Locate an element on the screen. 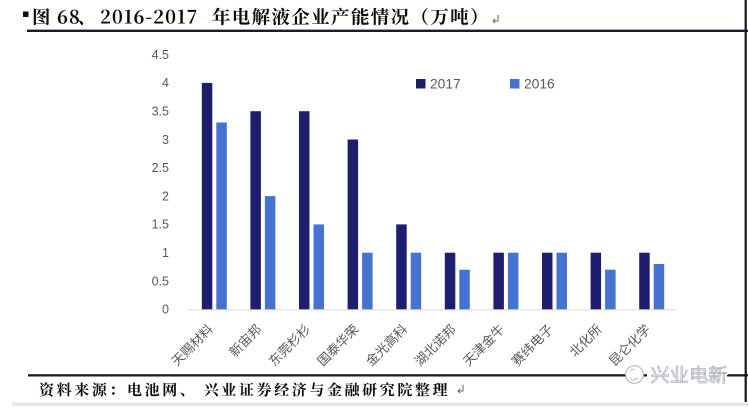 The height and width of the screenshot is (411, 748). svg-text: 2017 is located at coordinates (445, 84).